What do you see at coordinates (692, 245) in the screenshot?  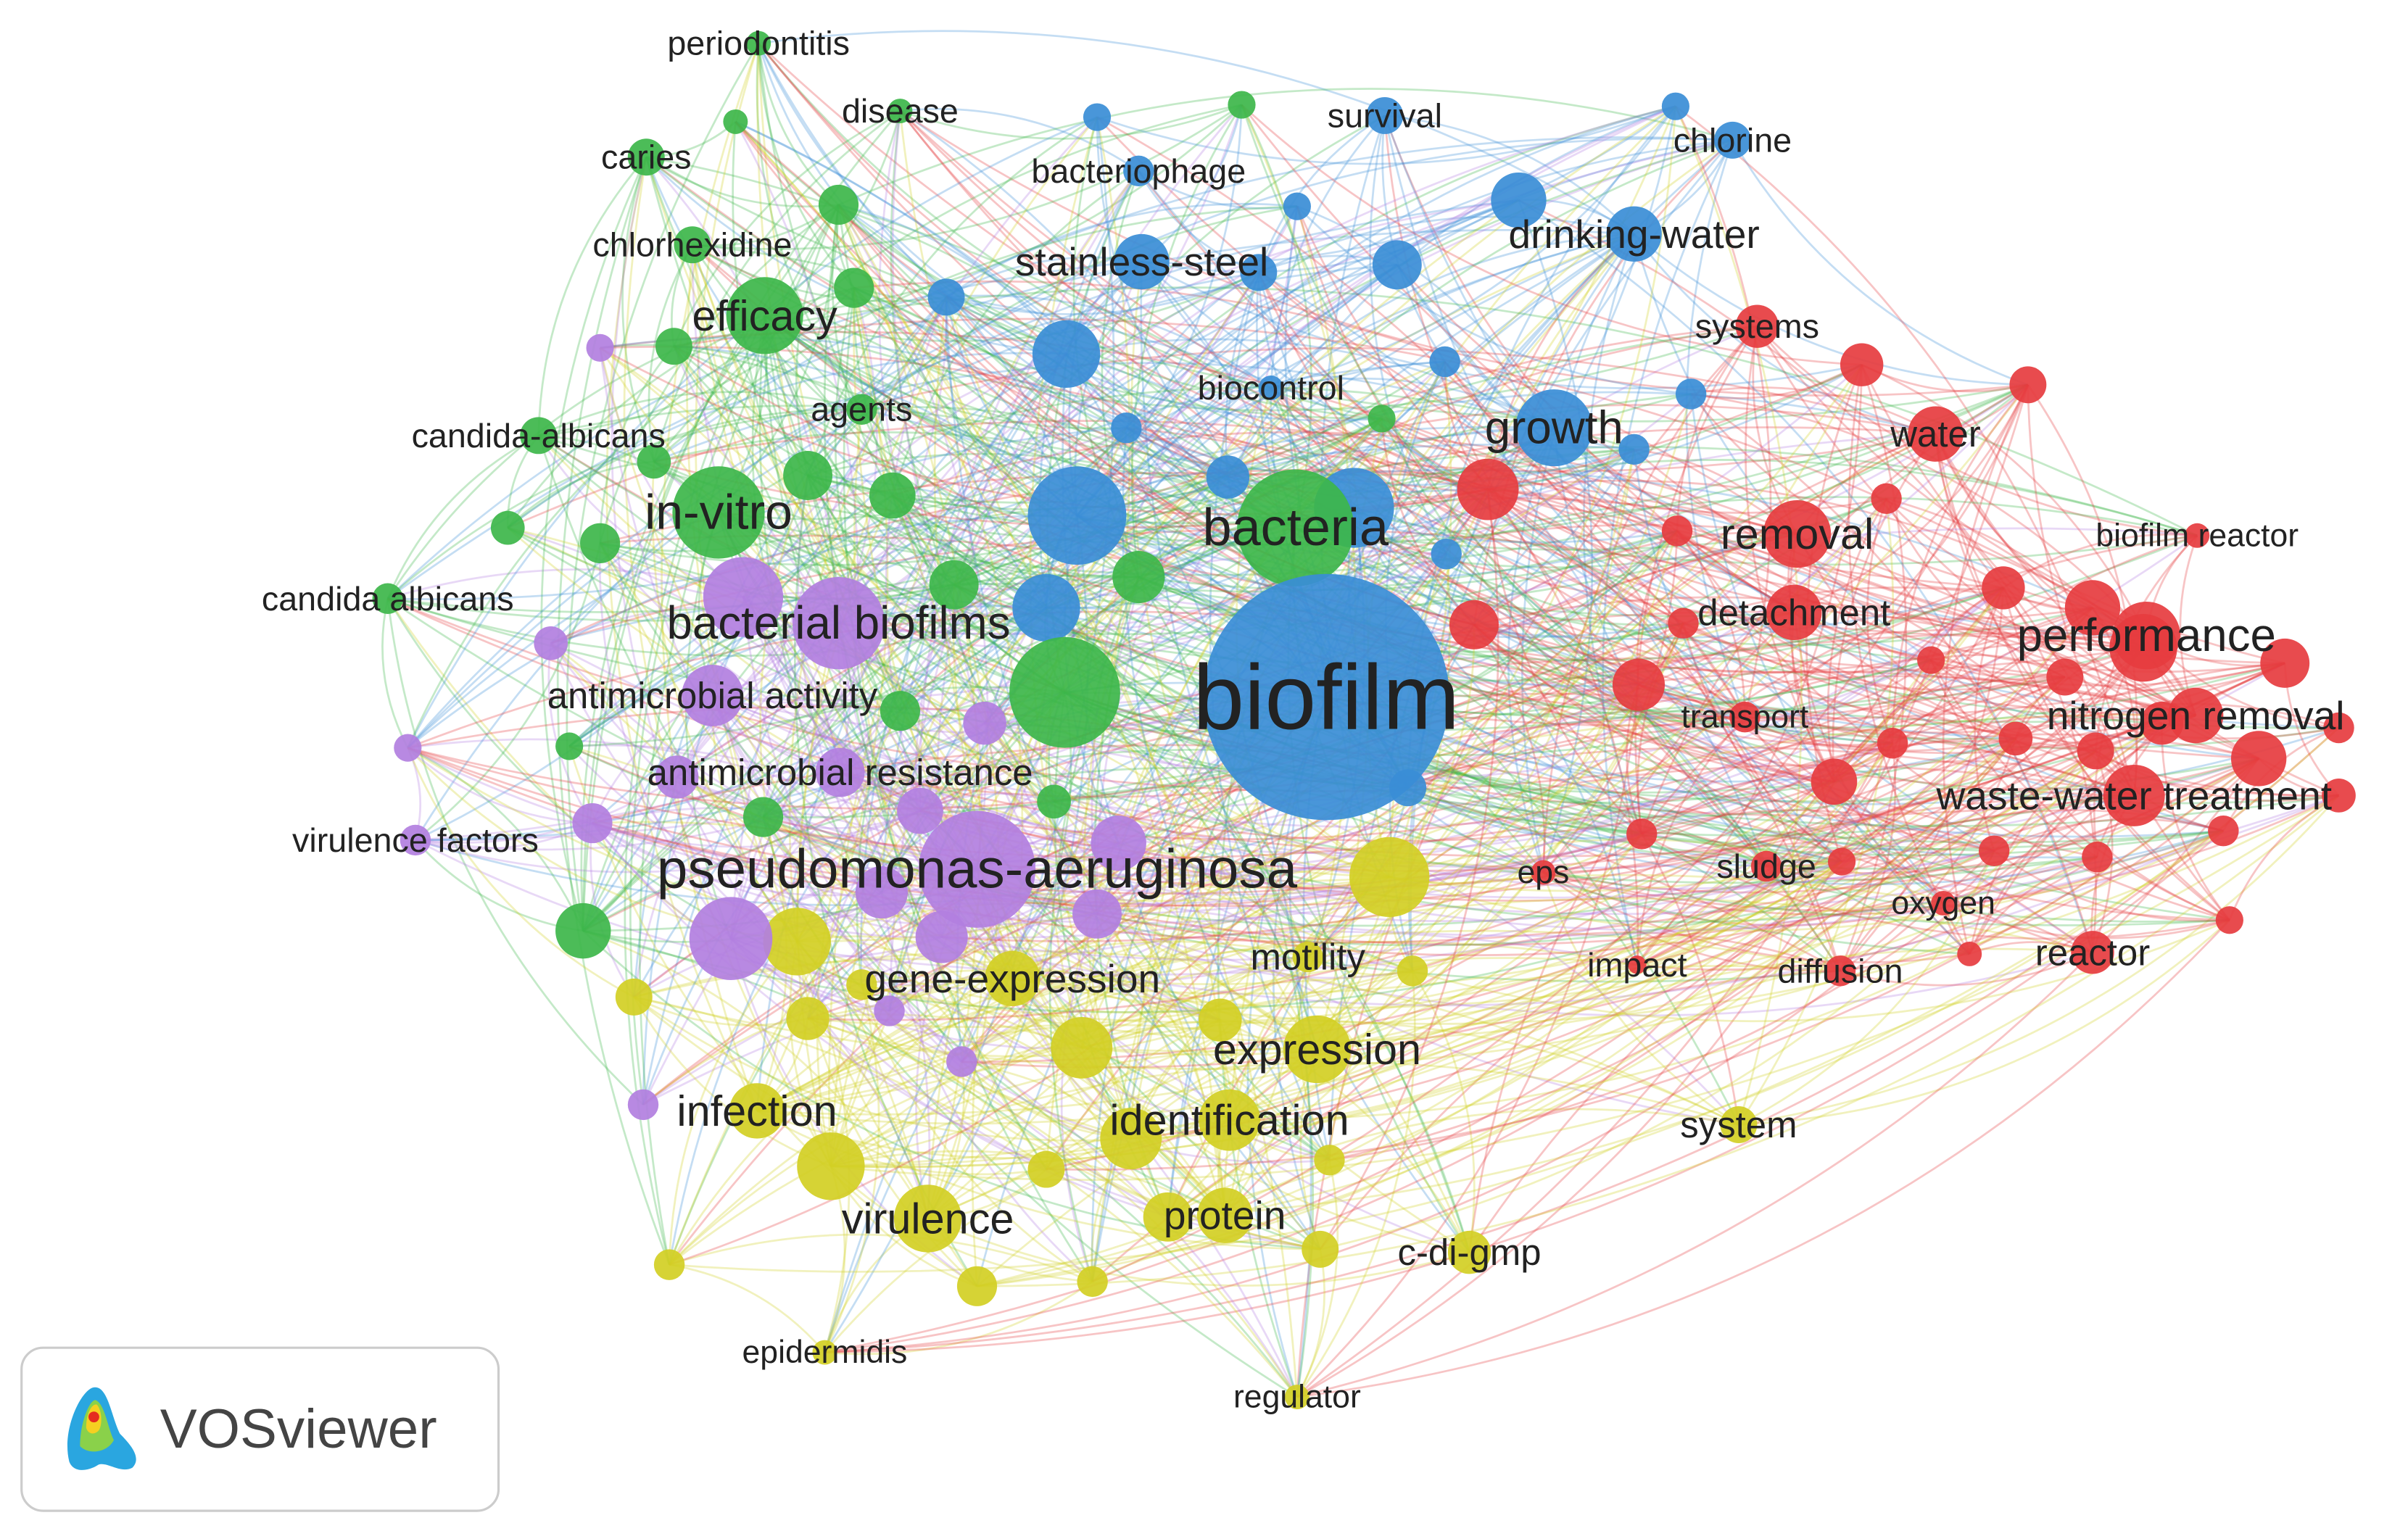 I see `node-label: chlorhexidine` at bounding box center [692, 245].